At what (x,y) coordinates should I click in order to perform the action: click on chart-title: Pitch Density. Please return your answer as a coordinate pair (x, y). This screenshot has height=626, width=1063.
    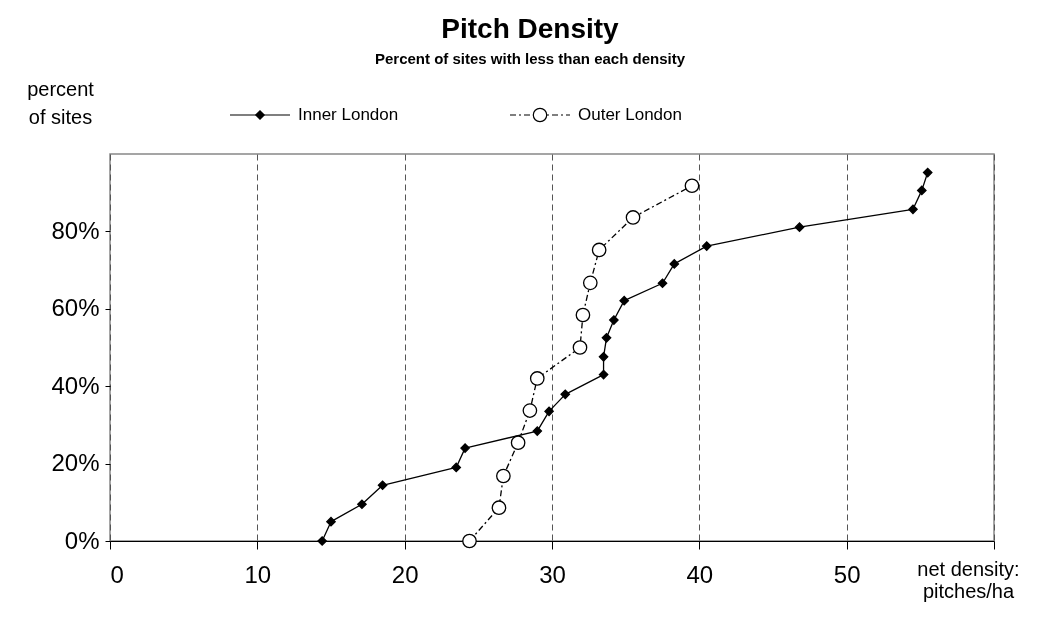
    Looking at the image, I should click on (530, 28).